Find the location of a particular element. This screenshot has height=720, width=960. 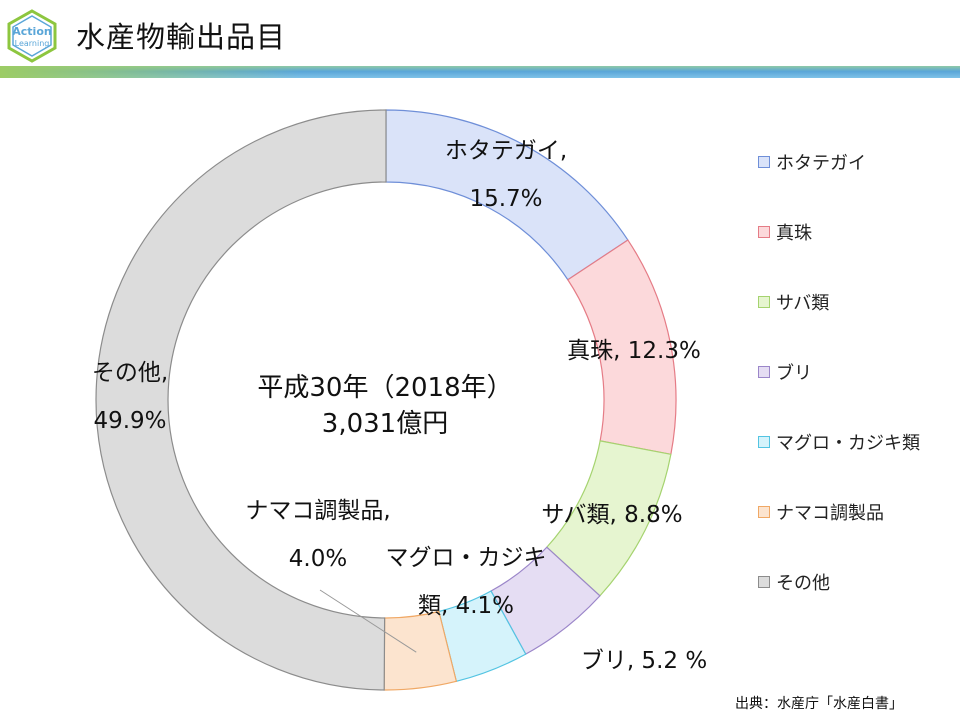

legend-item-1: ホタテガイ is located at coordinates (812, 162).